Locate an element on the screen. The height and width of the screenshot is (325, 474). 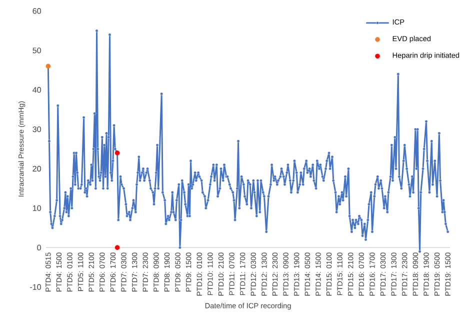
y-tick-label: 60 is located at coordinates (36, 11).